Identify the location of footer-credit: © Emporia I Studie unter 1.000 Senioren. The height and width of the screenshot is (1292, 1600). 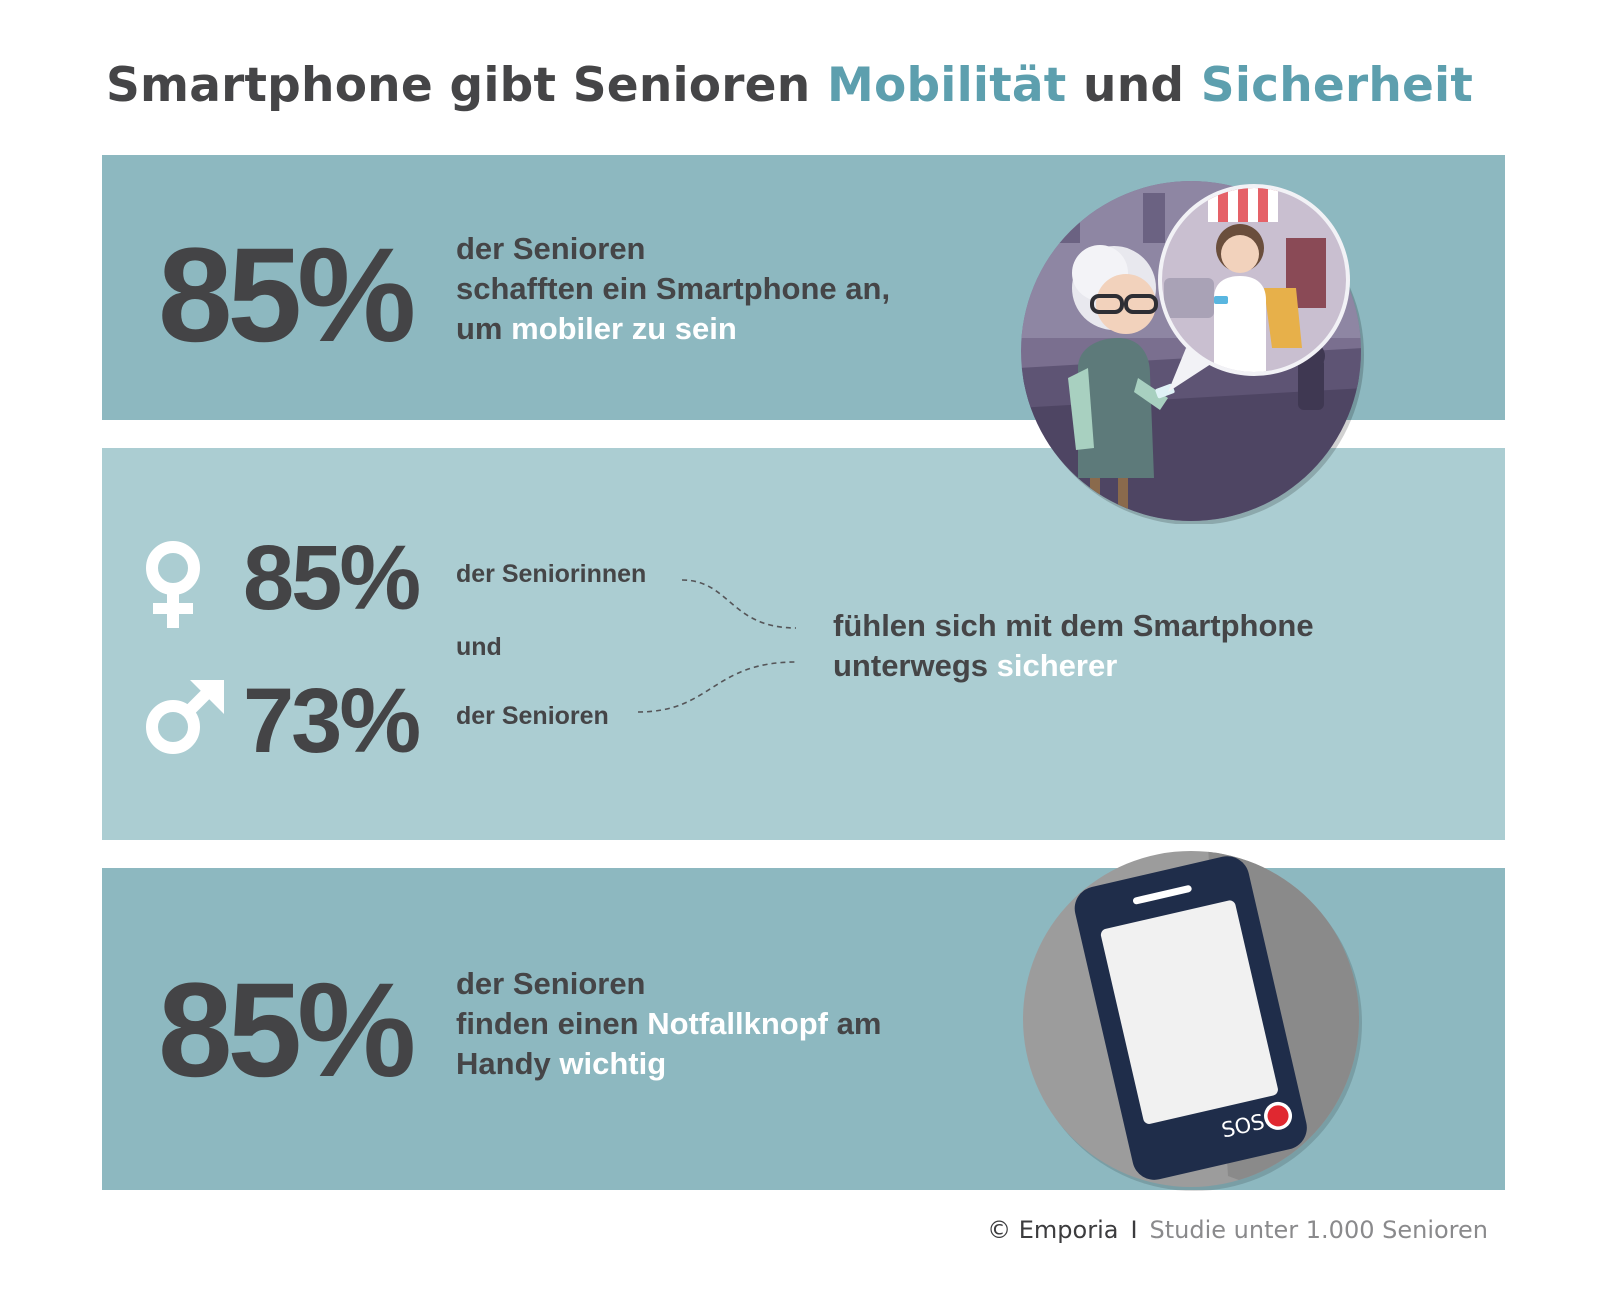
(1237, 1230).